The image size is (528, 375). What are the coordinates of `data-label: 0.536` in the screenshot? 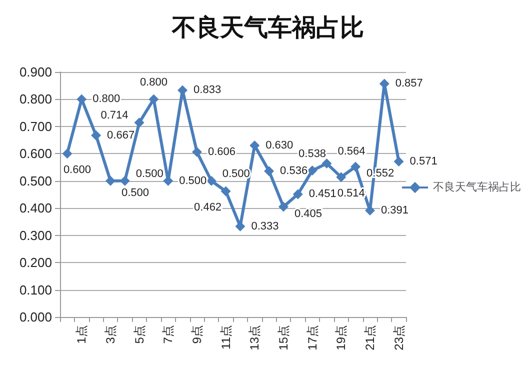 It's located at (294, 171).